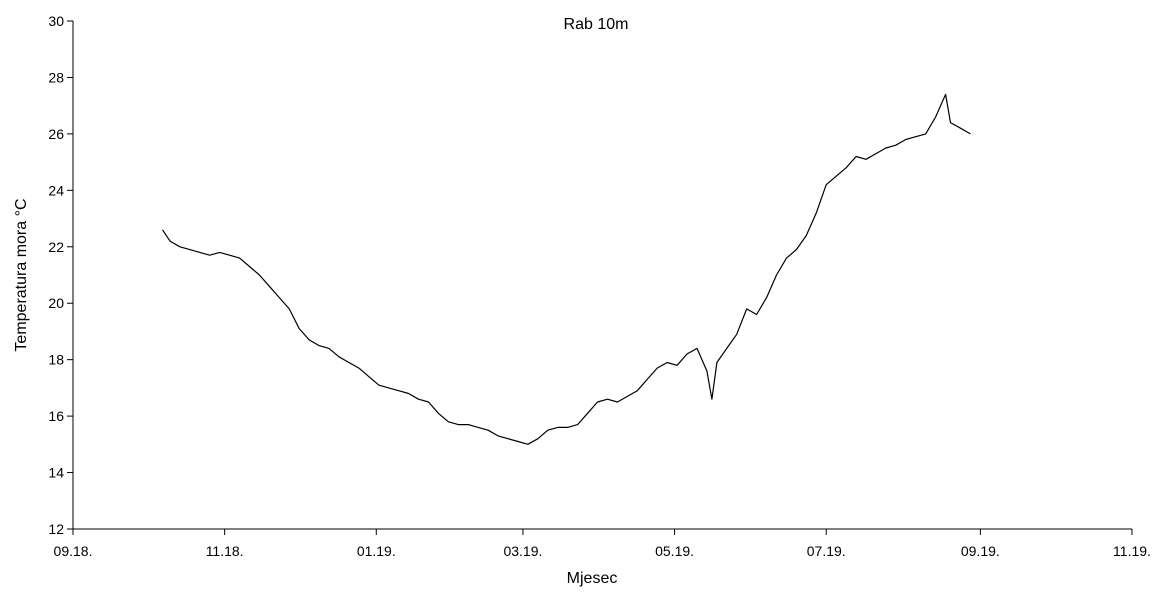 This screenshot has width=1163, height=593. What do you see at coordinates (56, 303) in the screenshot?
I see `y-tick-label: 20` at bounding box center [56, 303].